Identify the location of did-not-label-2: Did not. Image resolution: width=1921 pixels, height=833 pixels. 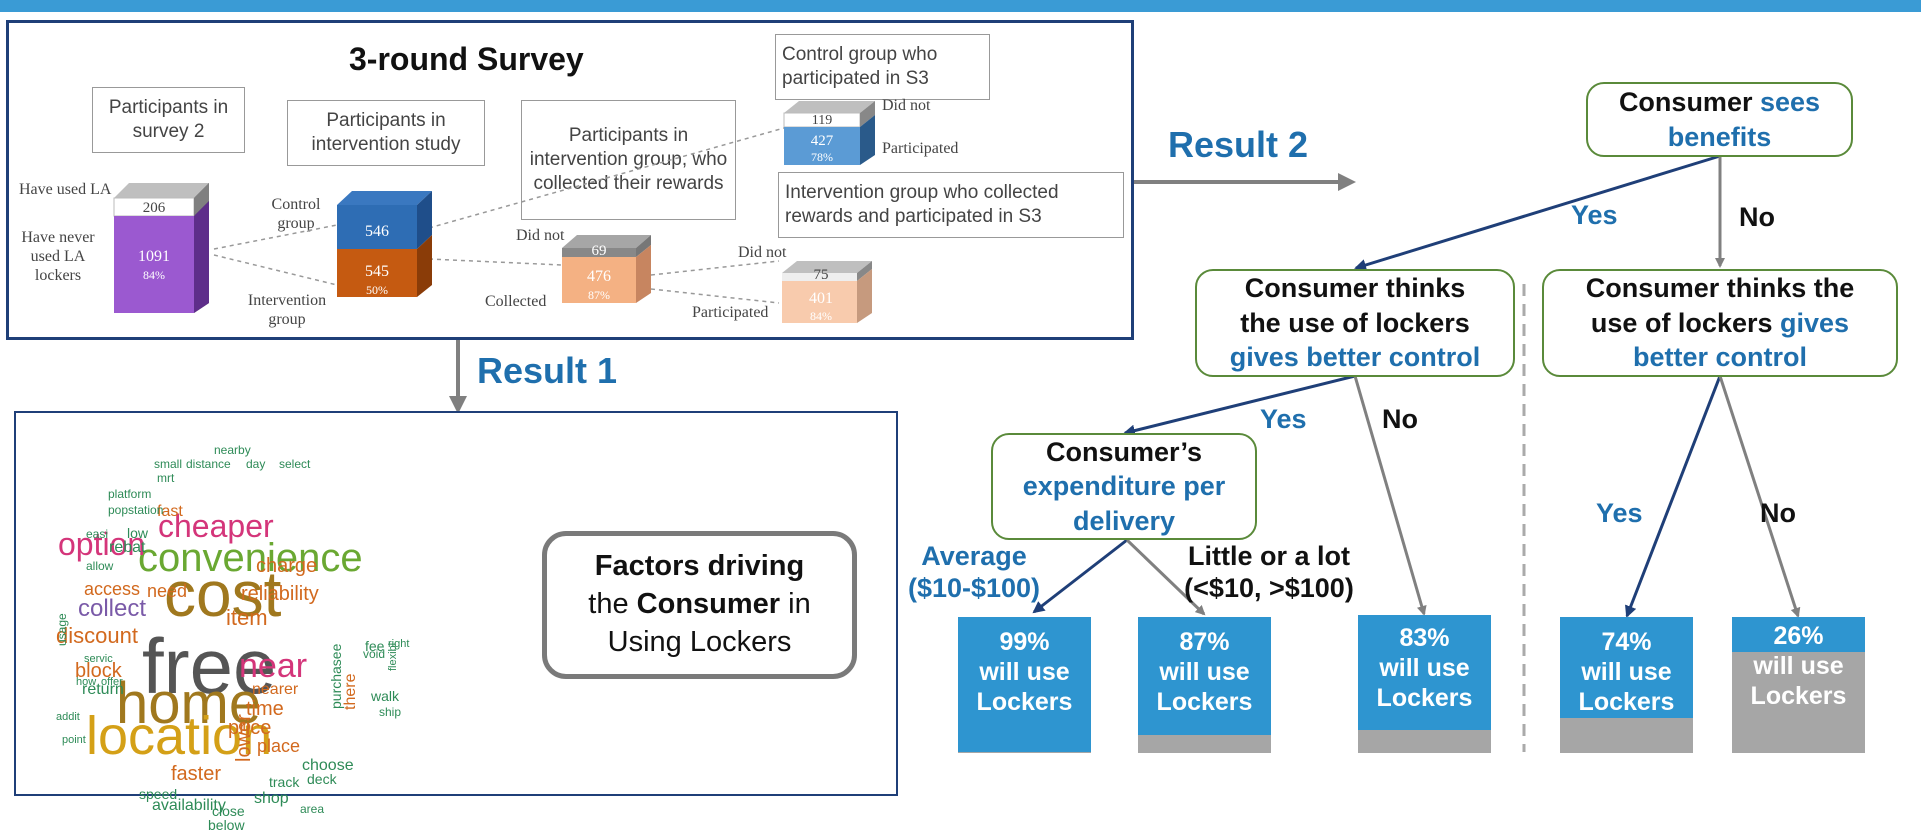
(762, 252).